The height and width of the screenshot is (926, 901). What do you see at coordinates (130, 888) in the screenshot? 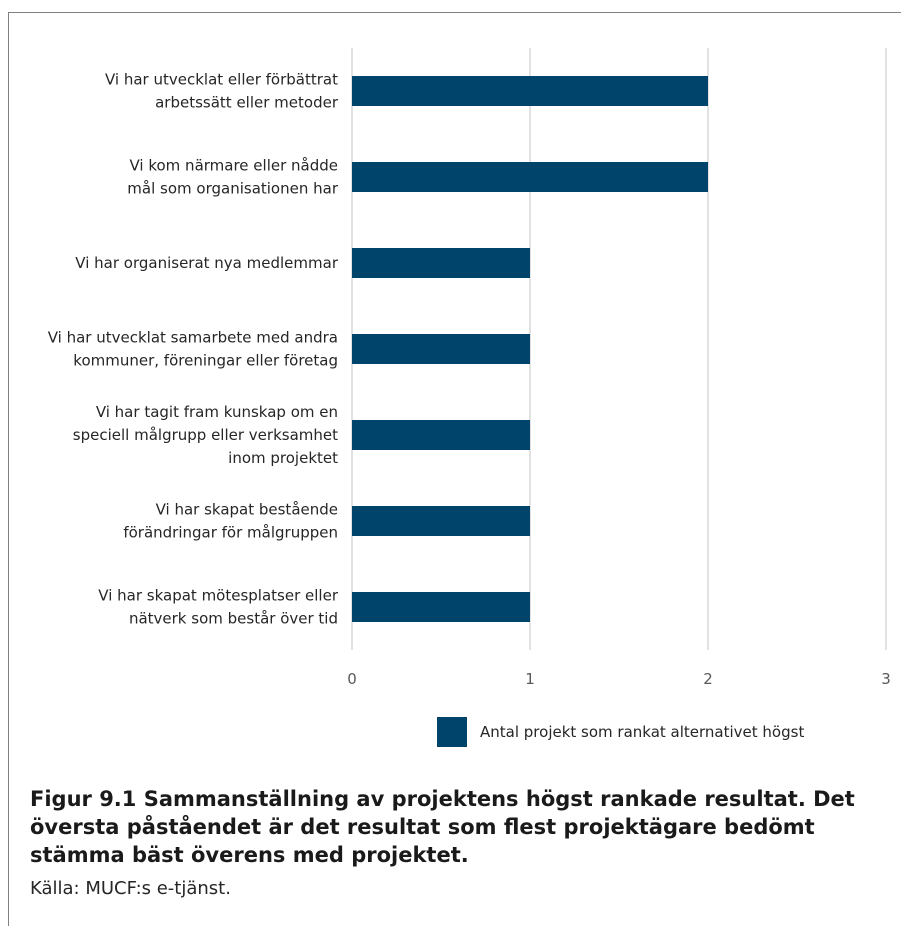
I see `figure-source: Källa: MUCF:s e-tjänst.` at bounding box center [130, 888].